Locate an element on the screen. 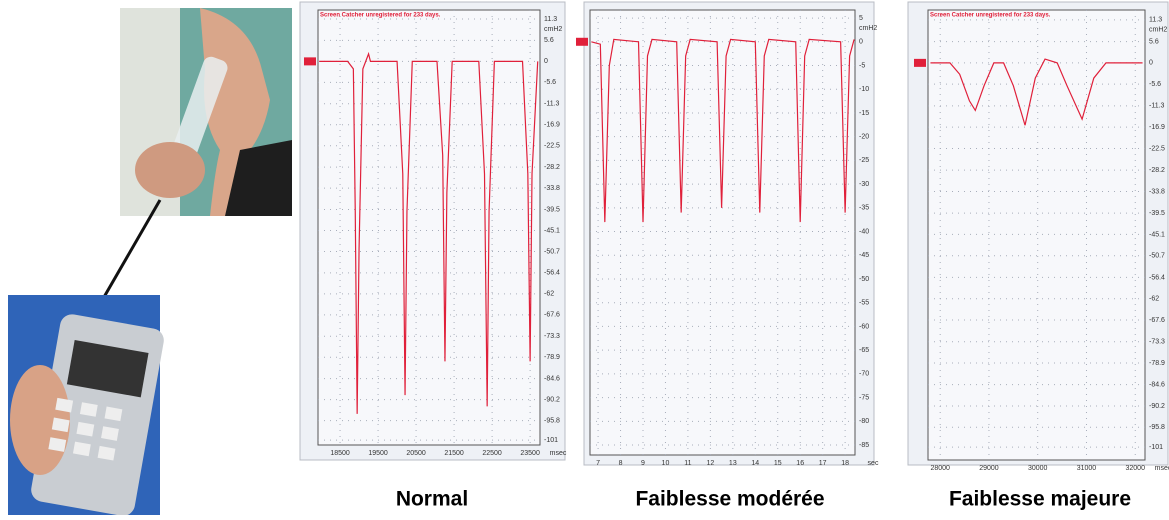 The image size is (1169, 520). caption: Faiblesse modérée is located at coordinates (729, 499).